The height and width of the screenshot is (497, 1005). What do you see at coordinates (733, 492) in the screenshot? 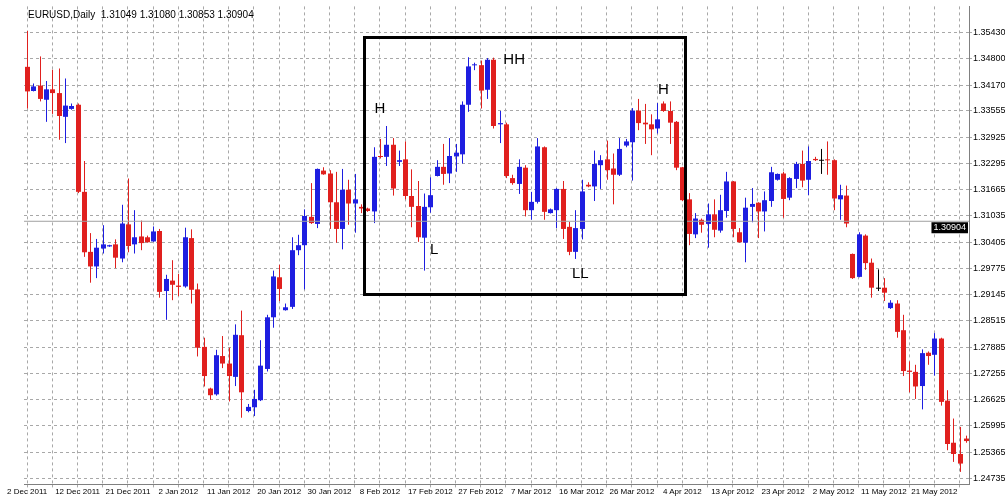
I see `x-tick-label: 13 Apr 2012` at bounding box center [733, 492].